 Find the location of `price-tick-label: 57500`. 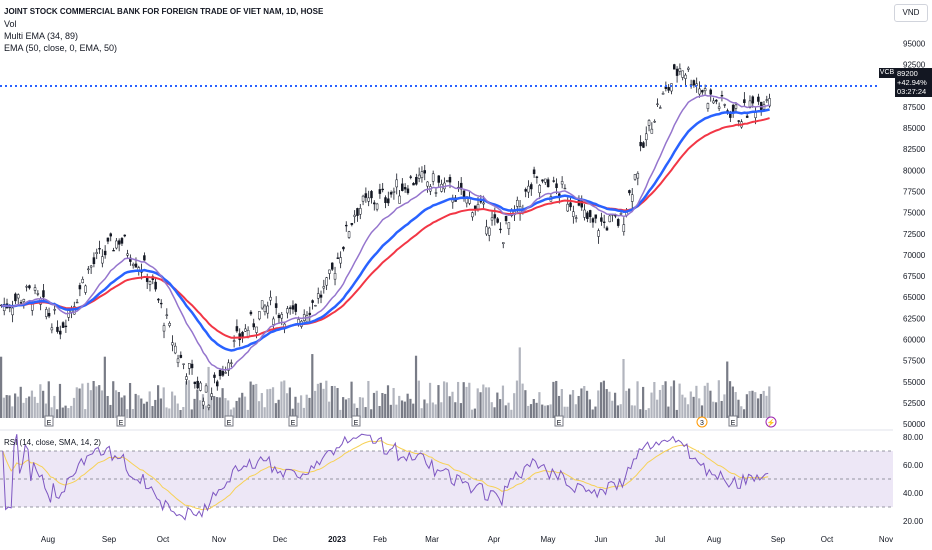

price-tick-label: 57500 is located at coordinates (914, 361).